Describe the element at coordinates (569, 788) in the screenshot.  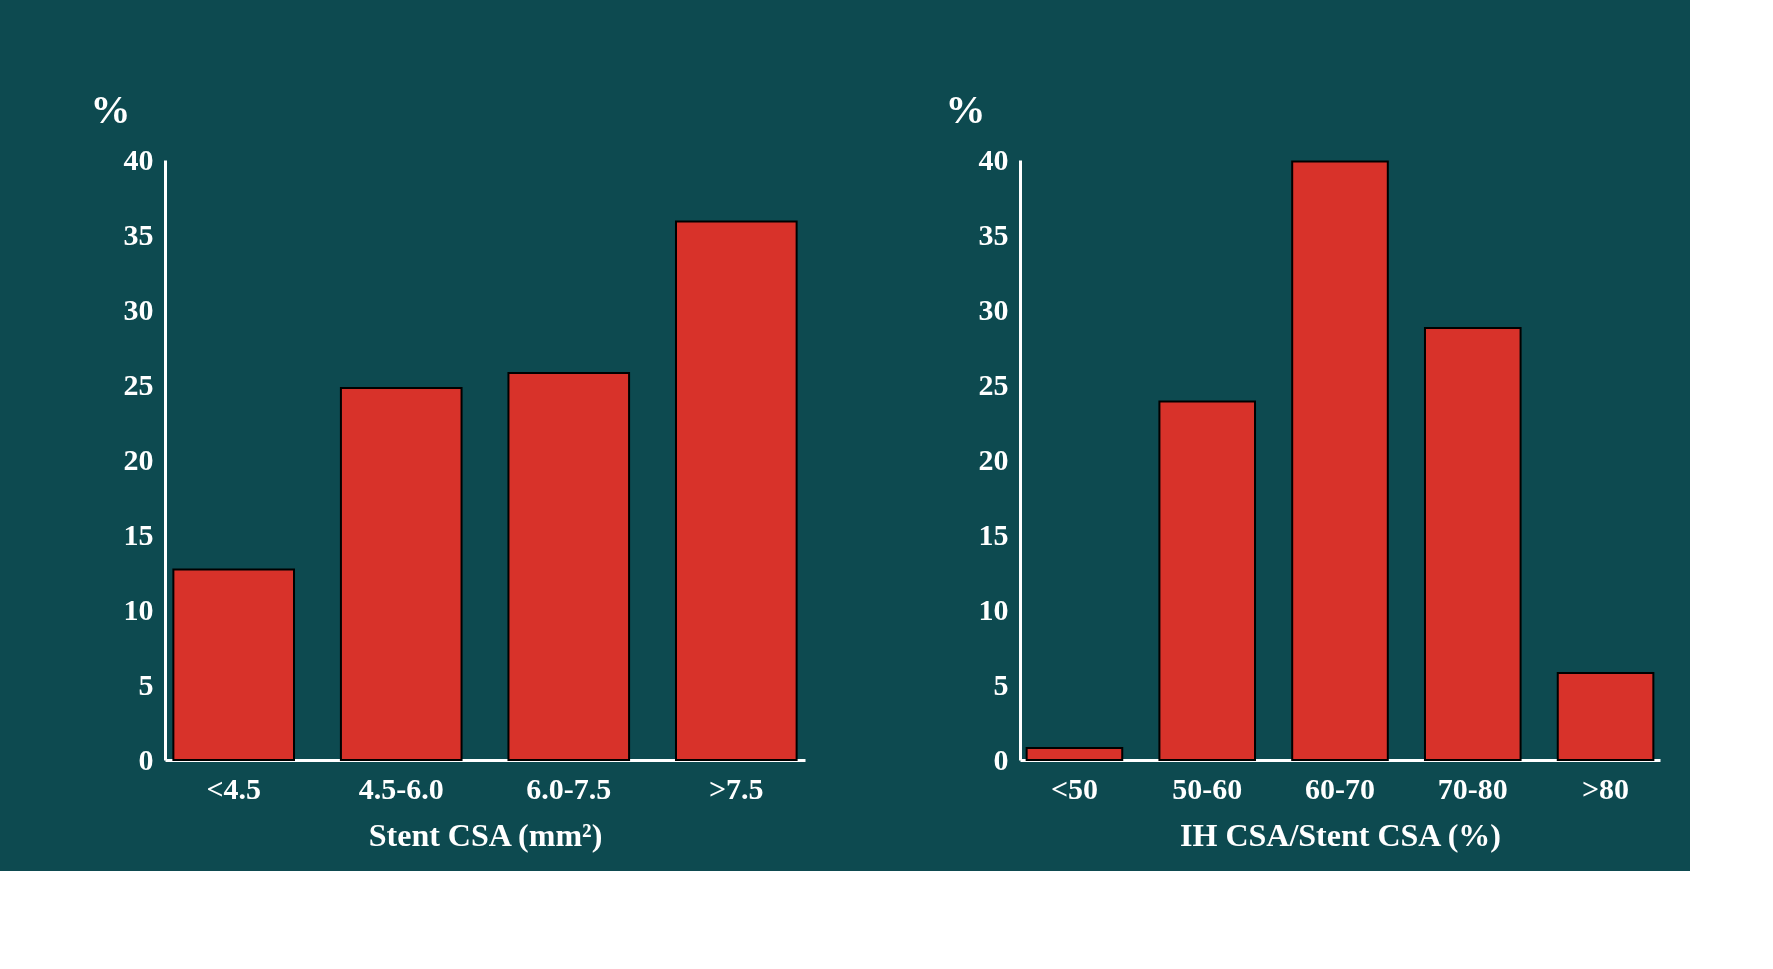
I see `x-tick-label: 6.0-7.5` at that location.